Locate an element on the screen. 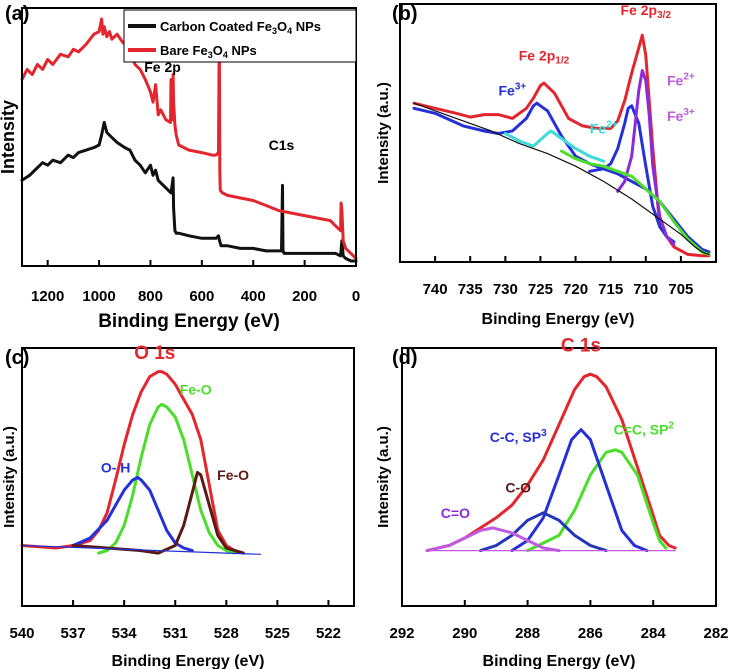  annotation-b-2: Fe3+ is located at coordinates (512, 90).